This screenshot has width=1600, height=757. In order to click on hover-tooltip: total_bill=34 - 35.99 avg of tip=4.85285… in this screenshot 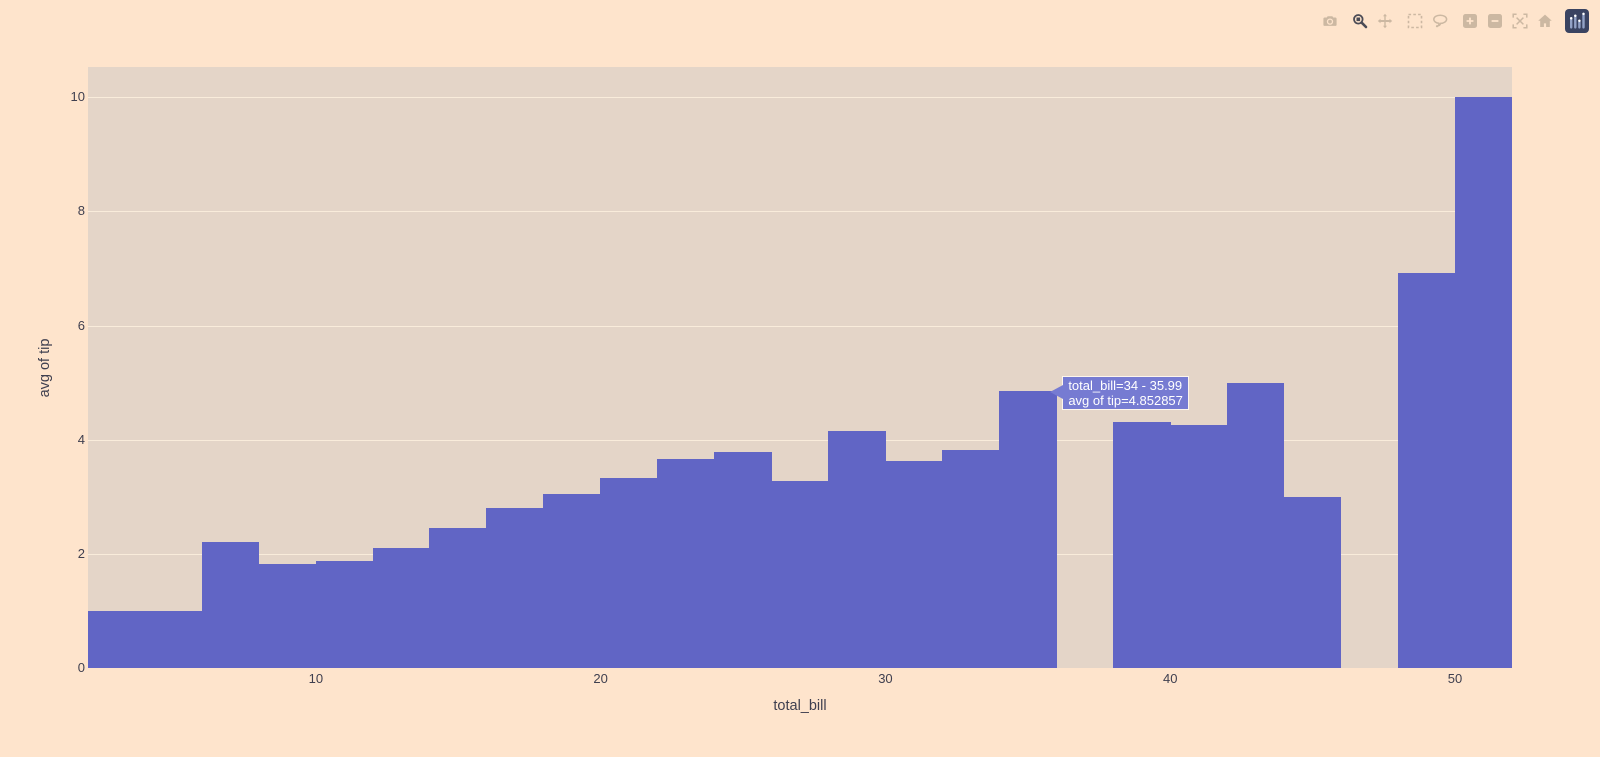, I will do `click(1119, 393)`.